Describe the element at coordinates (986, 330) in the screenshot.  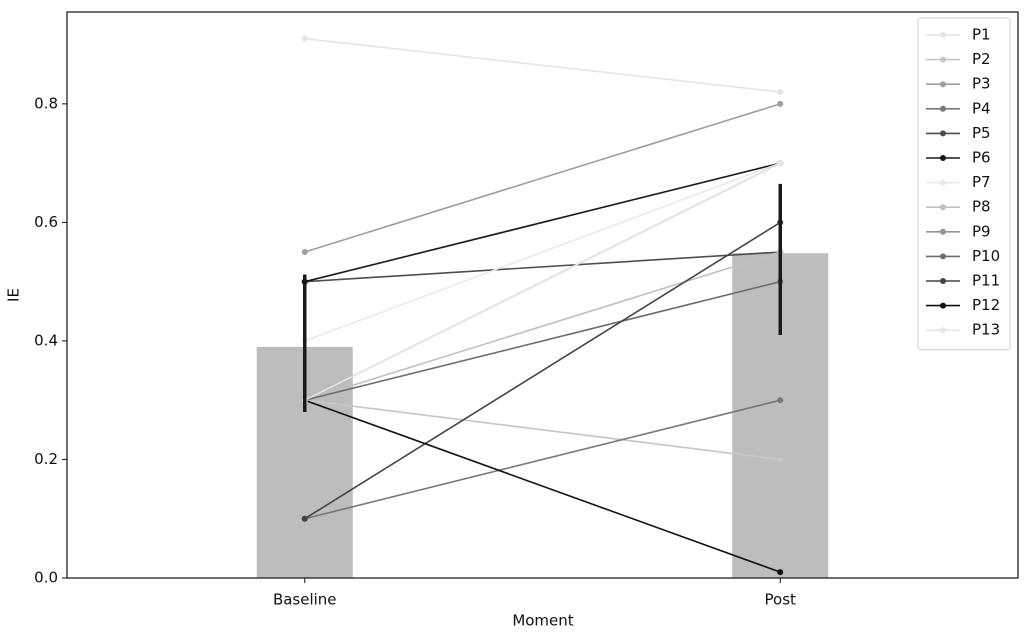
I see `legend-label: P13` at that location.